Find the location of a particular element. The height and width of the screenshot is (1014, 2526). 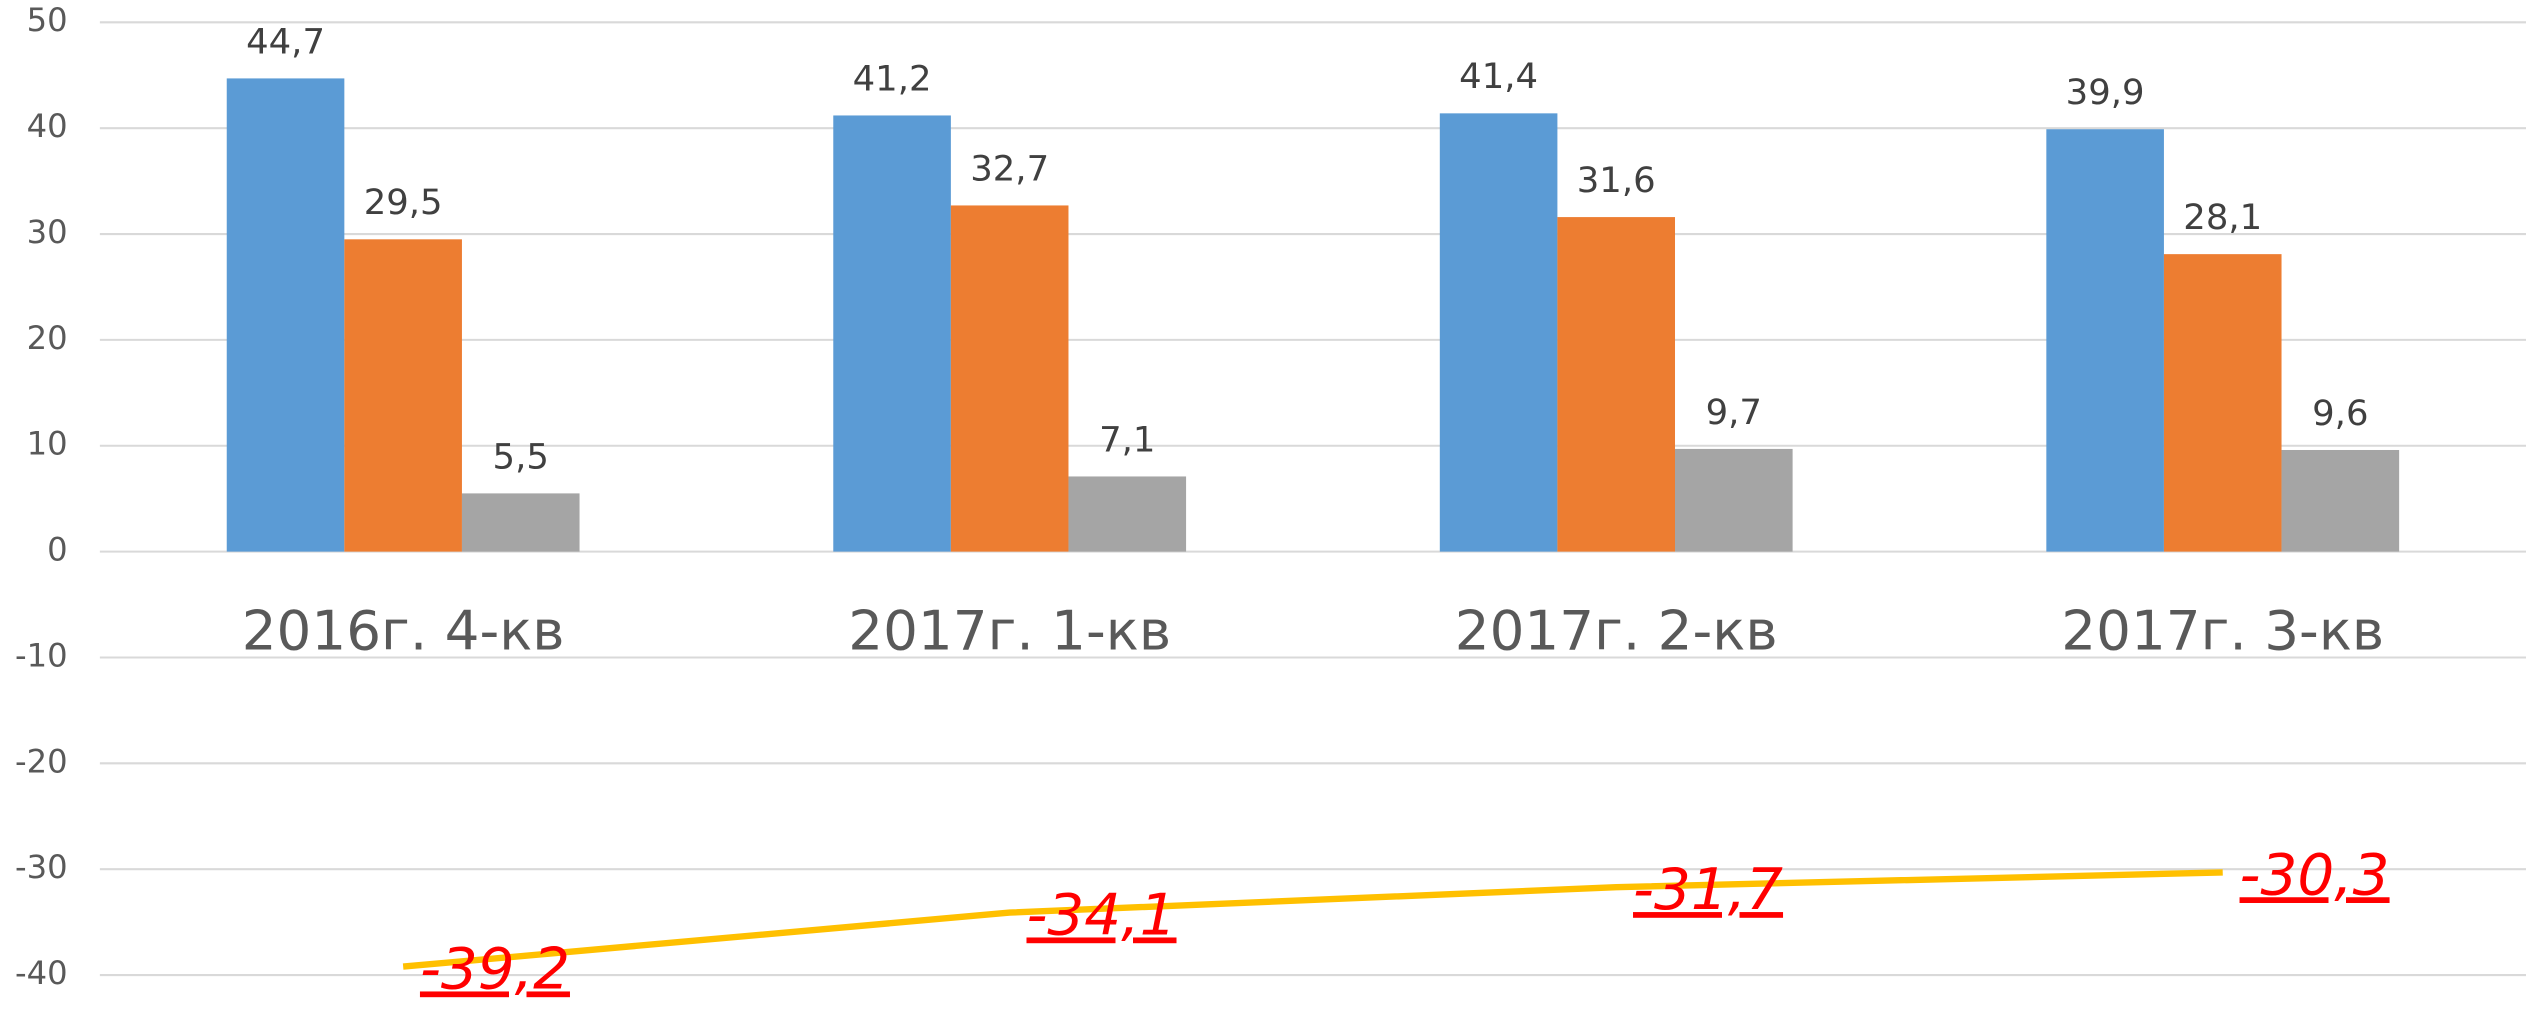

y-tick-label: 30 is located at coordinates (47, 232).